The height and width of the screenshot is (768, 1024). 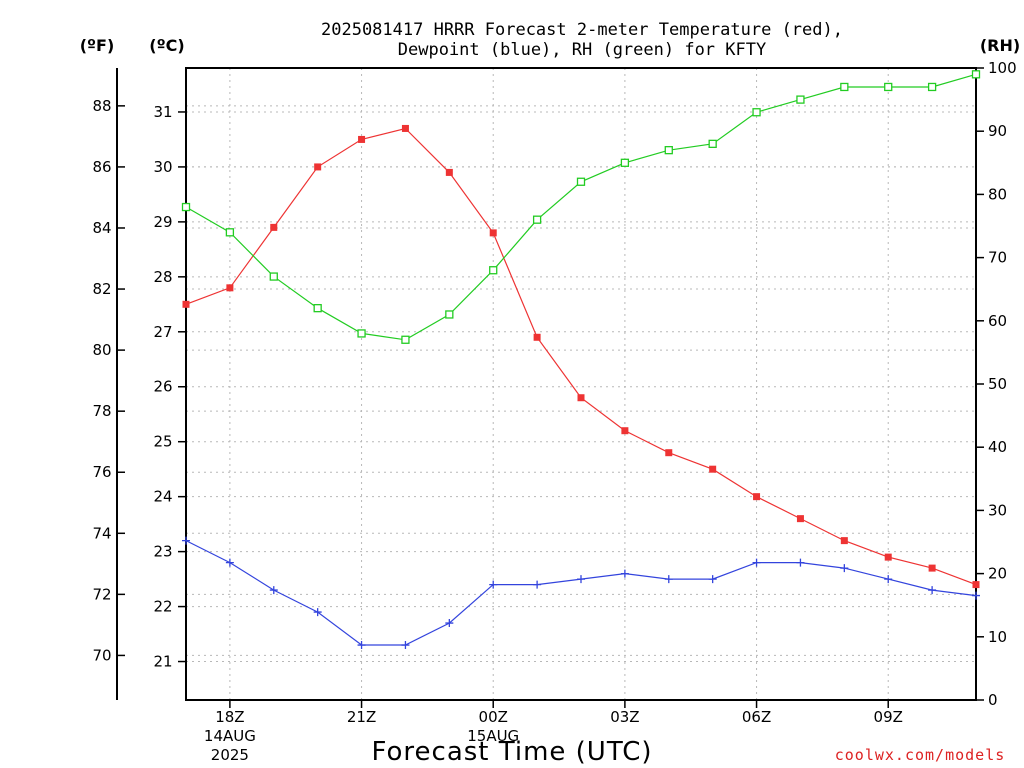 I want to click on rh-tick-label: 70, so click(x=997, y=258).